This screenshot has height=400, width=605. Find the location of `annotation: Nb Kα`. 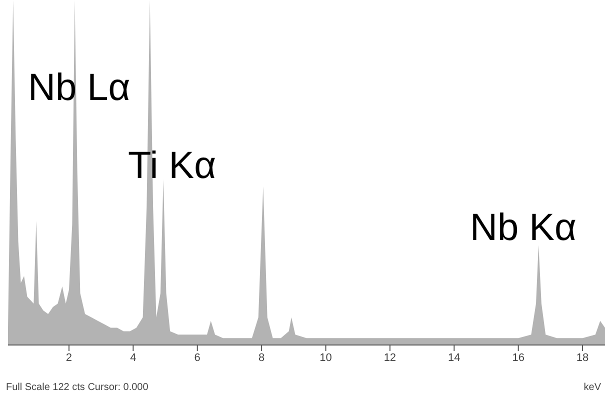

annotation: Nb Kα is located at coordinates (523, 228).